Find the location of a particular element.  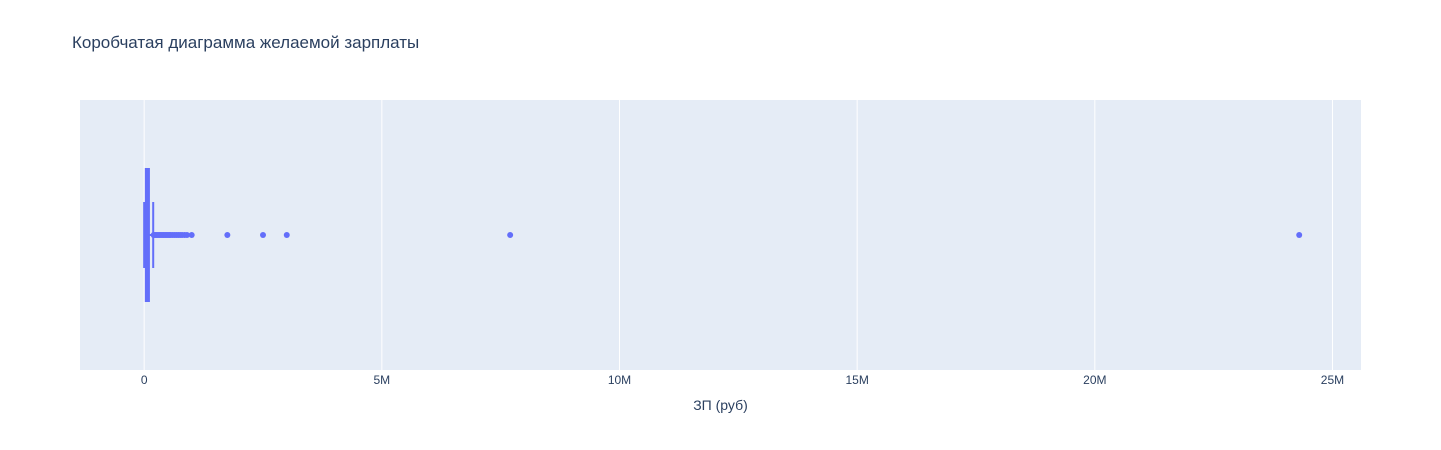

chart-title: Коробчатая диаграмма желаемой зарплаты is located at coordinates (246, 42).